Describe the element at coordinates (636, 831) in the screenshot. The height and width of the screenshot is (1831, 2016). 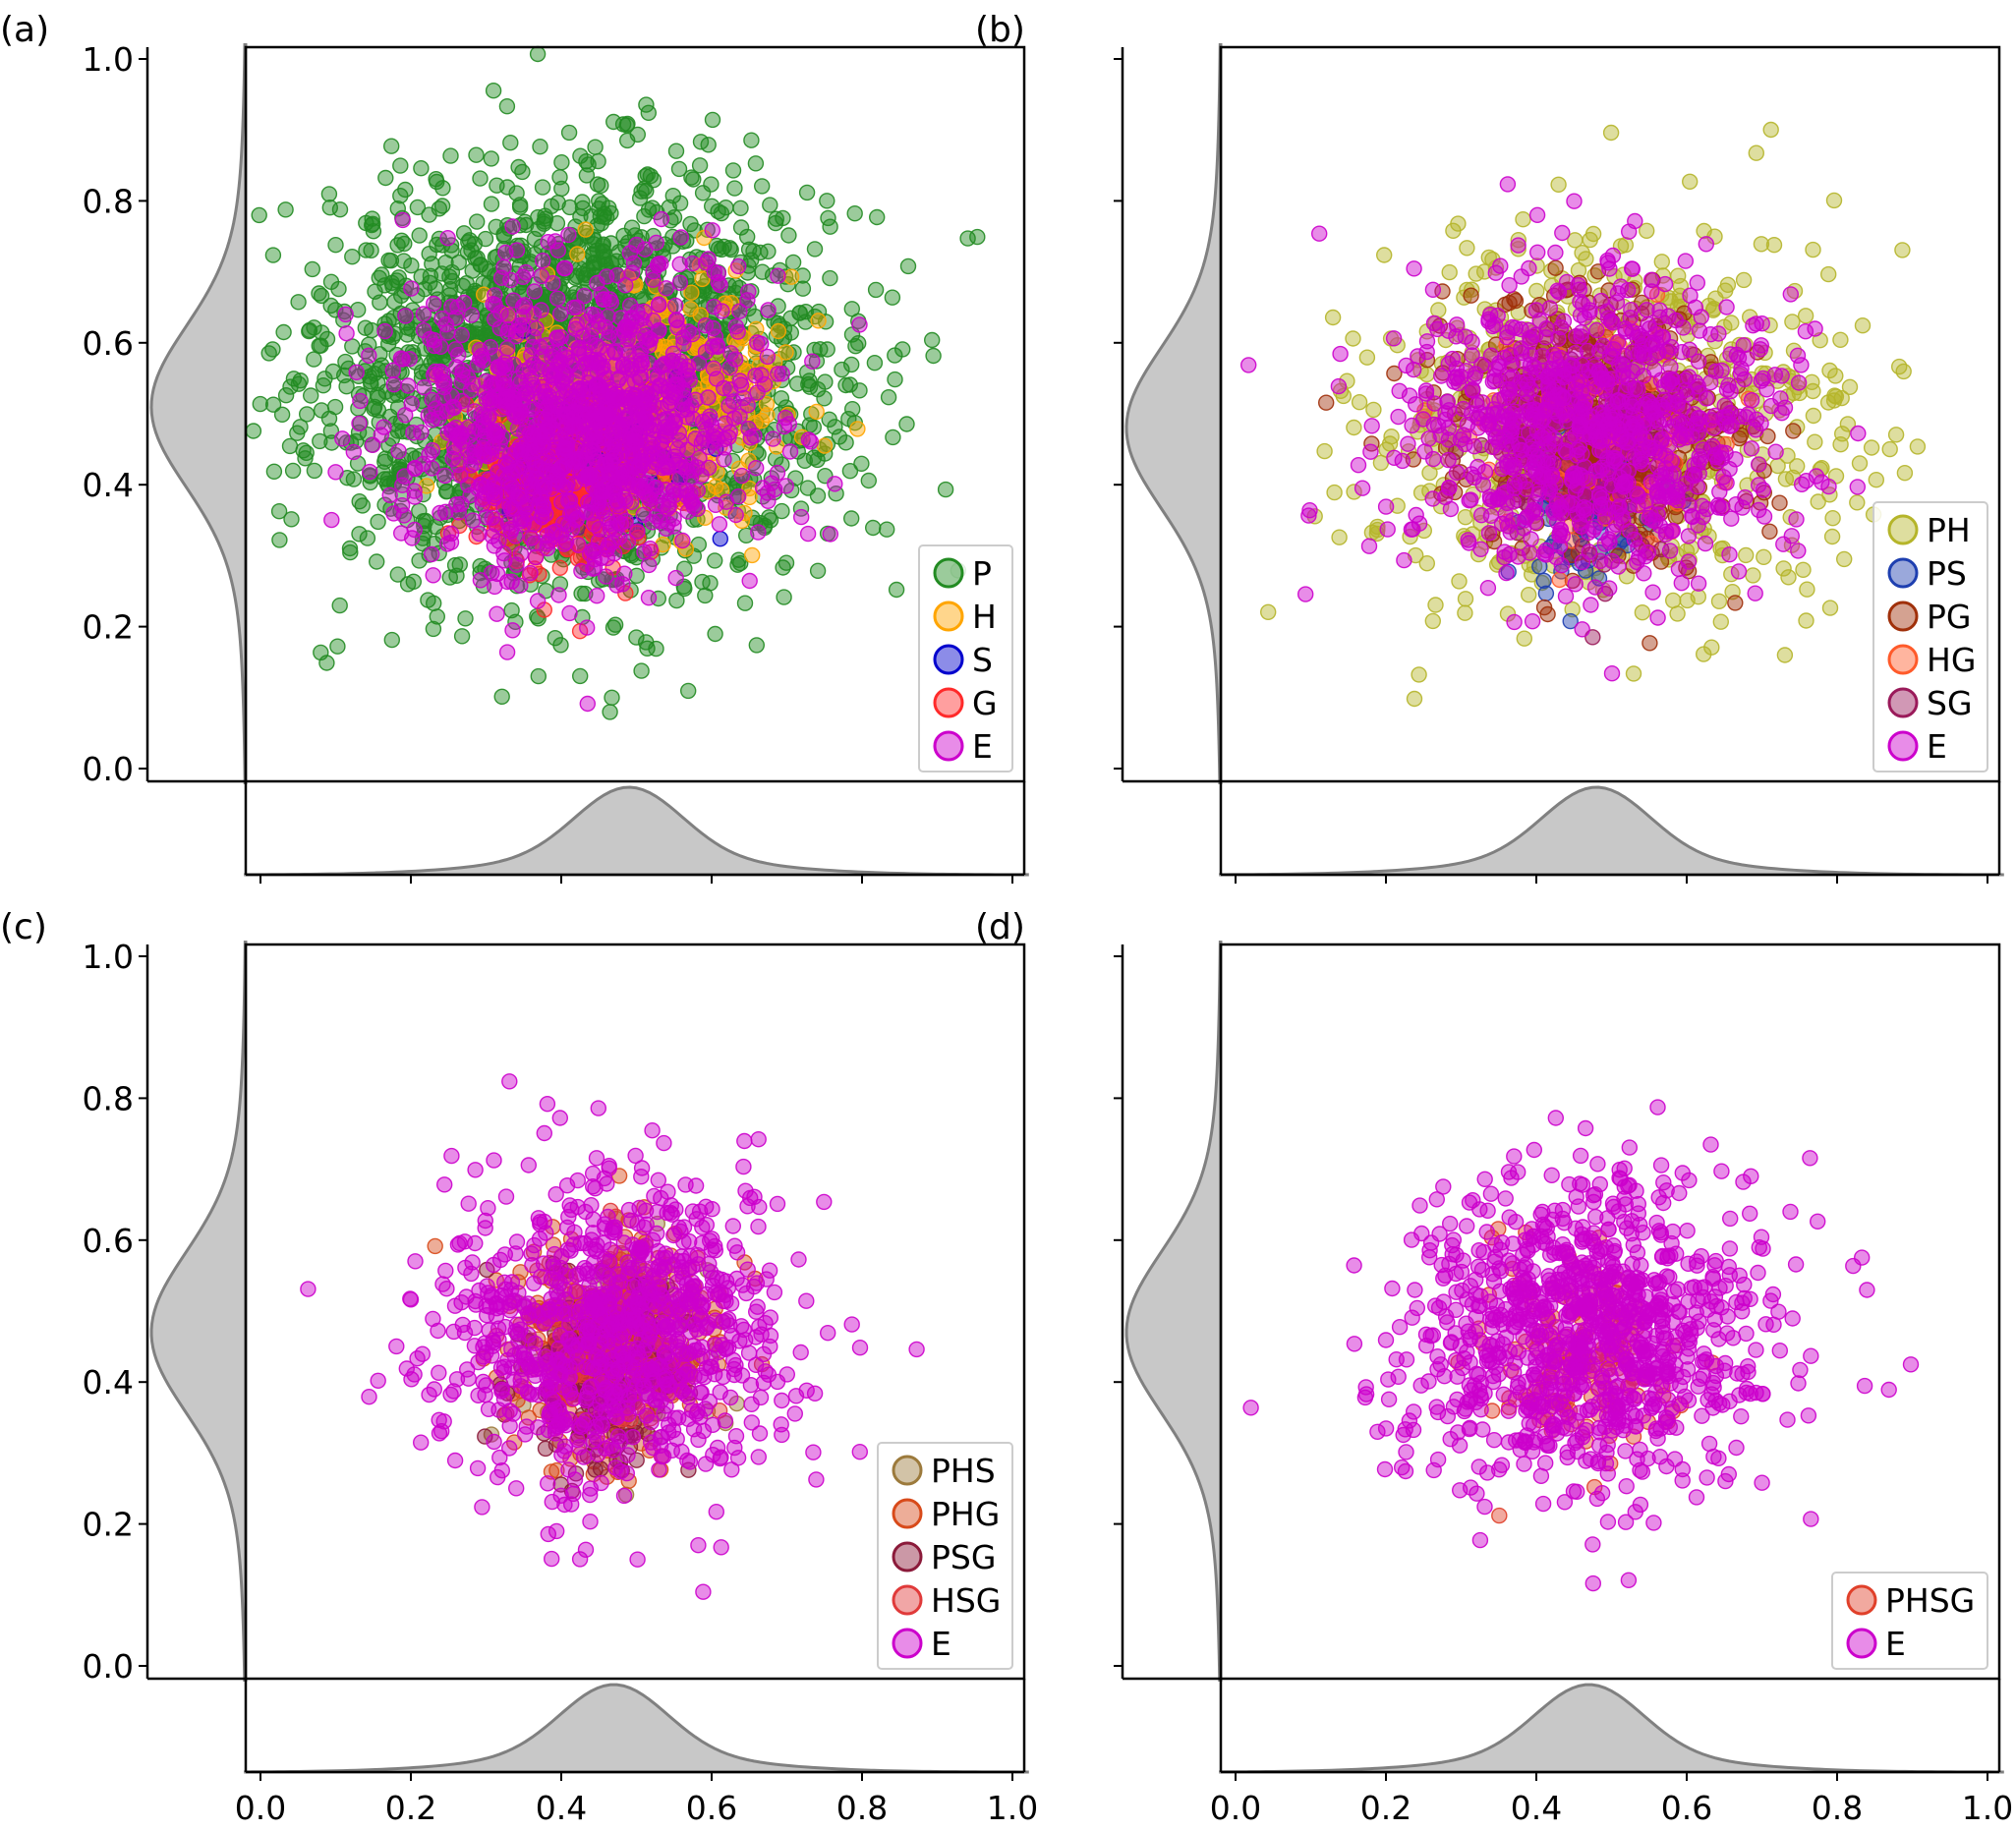
I see `x-density-curve` at that location.